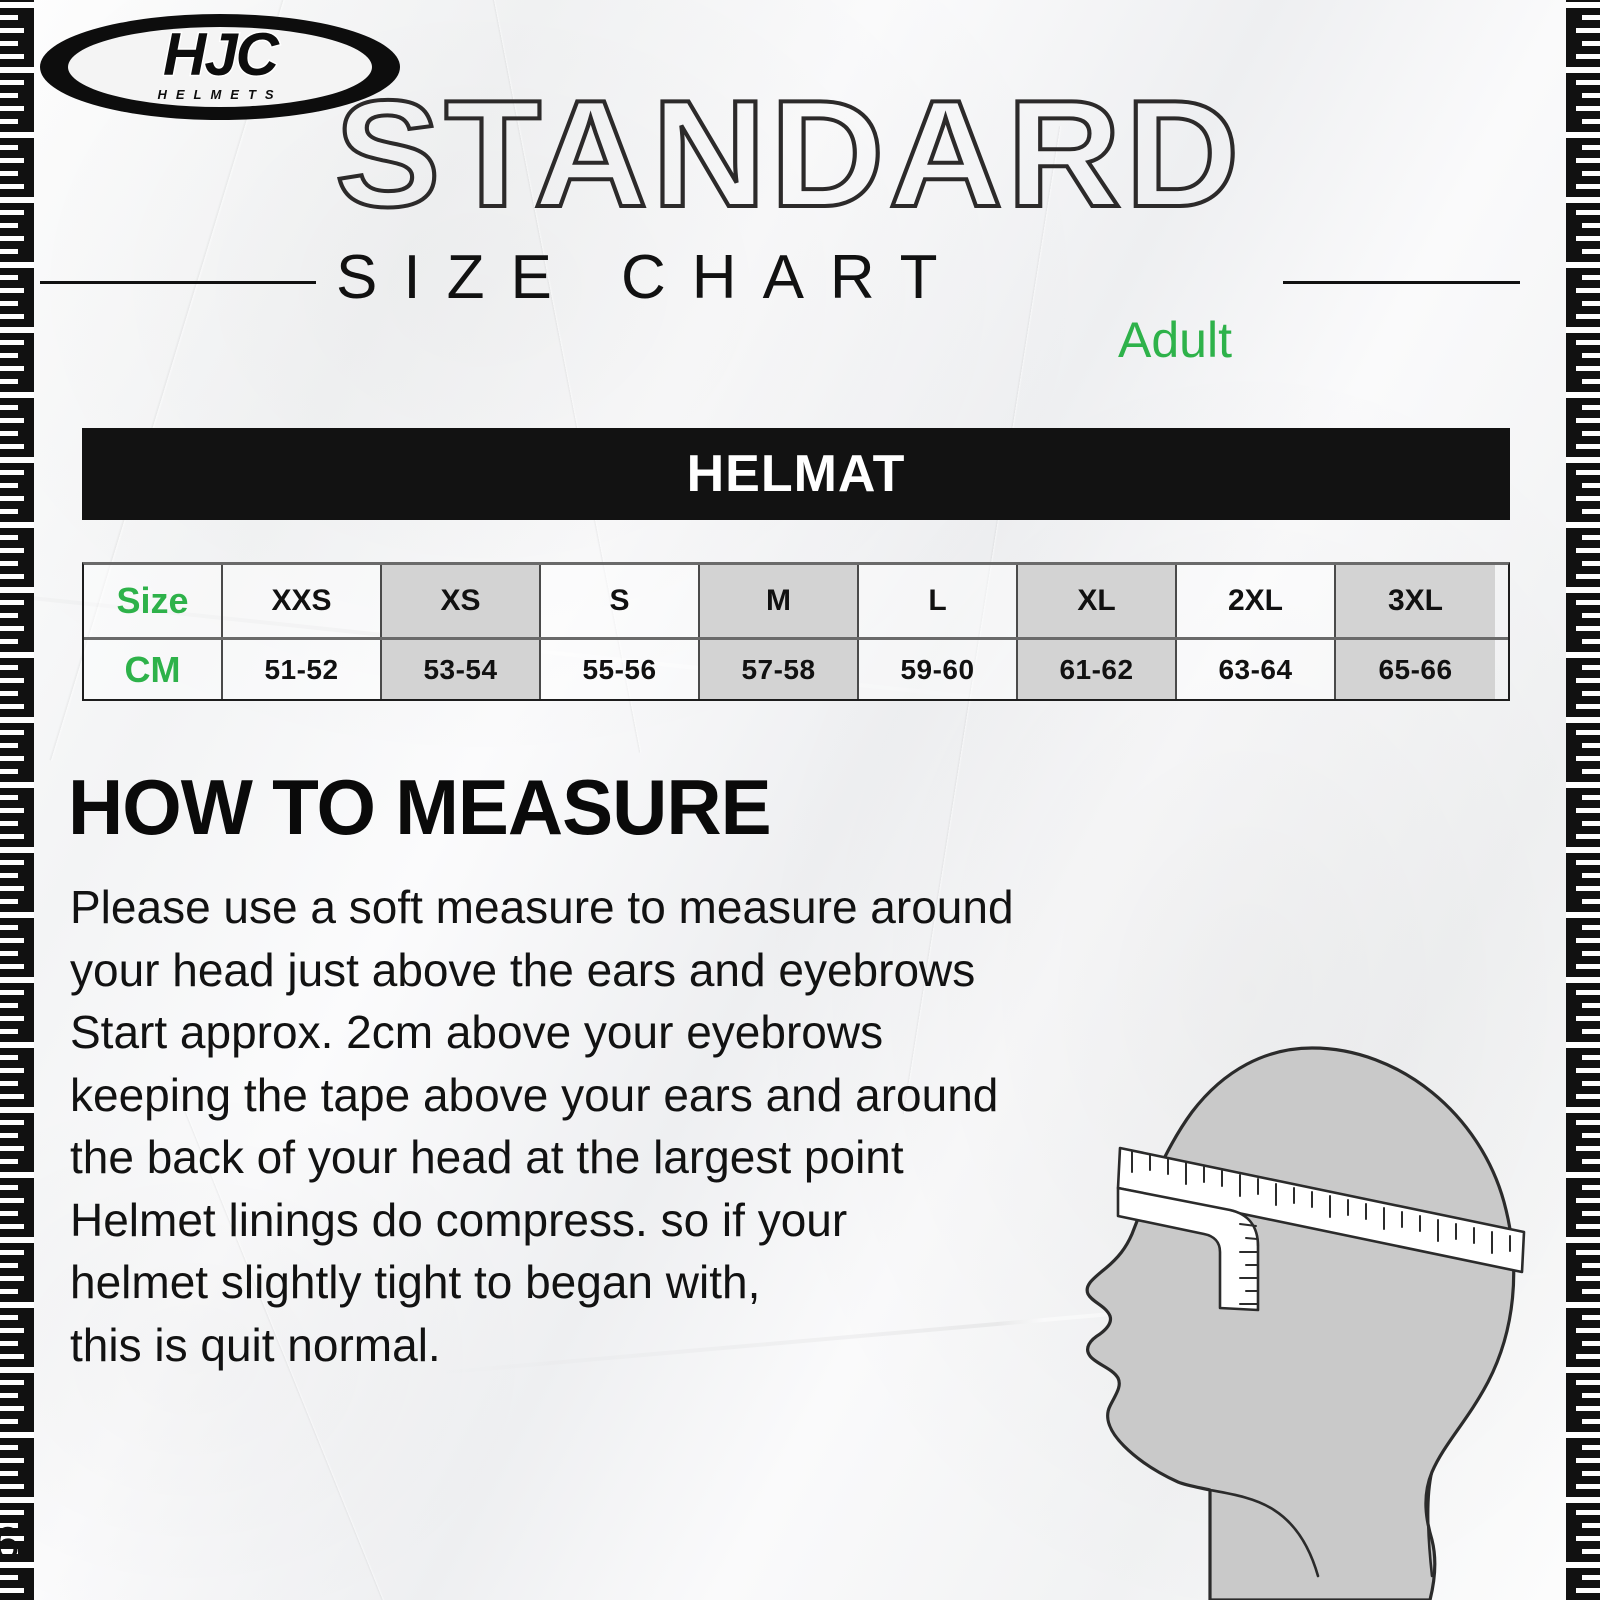 The height and width of the screenshot is (1600, 1600). Describe the element at coordinates (778, 600) in the screenshot. I see `table-size-cell-text: M` at that location.